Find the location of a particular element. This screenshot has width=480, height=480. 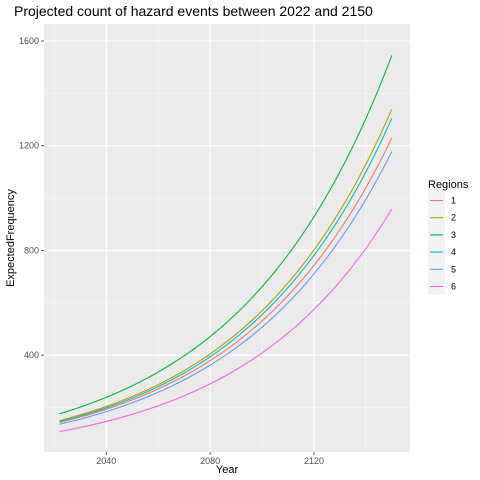

y-tick-label: 1200 is located at coordinates (29, 146).